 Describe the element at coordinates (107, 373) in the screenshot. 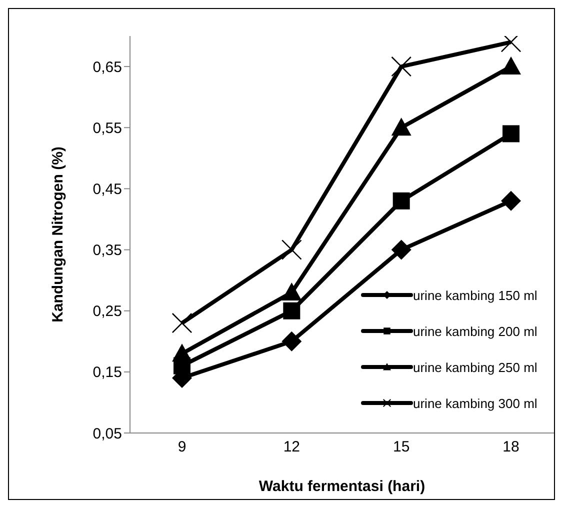

I see `y-tick-label: 0,15` at that location.